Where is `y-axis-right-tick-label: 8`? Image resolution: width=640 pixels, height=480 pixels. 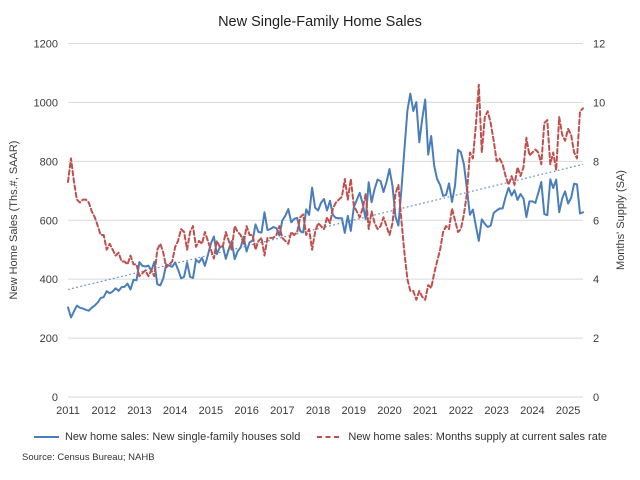
y-axis-right-tick-label: 8 is located at coordinates (596, 162).